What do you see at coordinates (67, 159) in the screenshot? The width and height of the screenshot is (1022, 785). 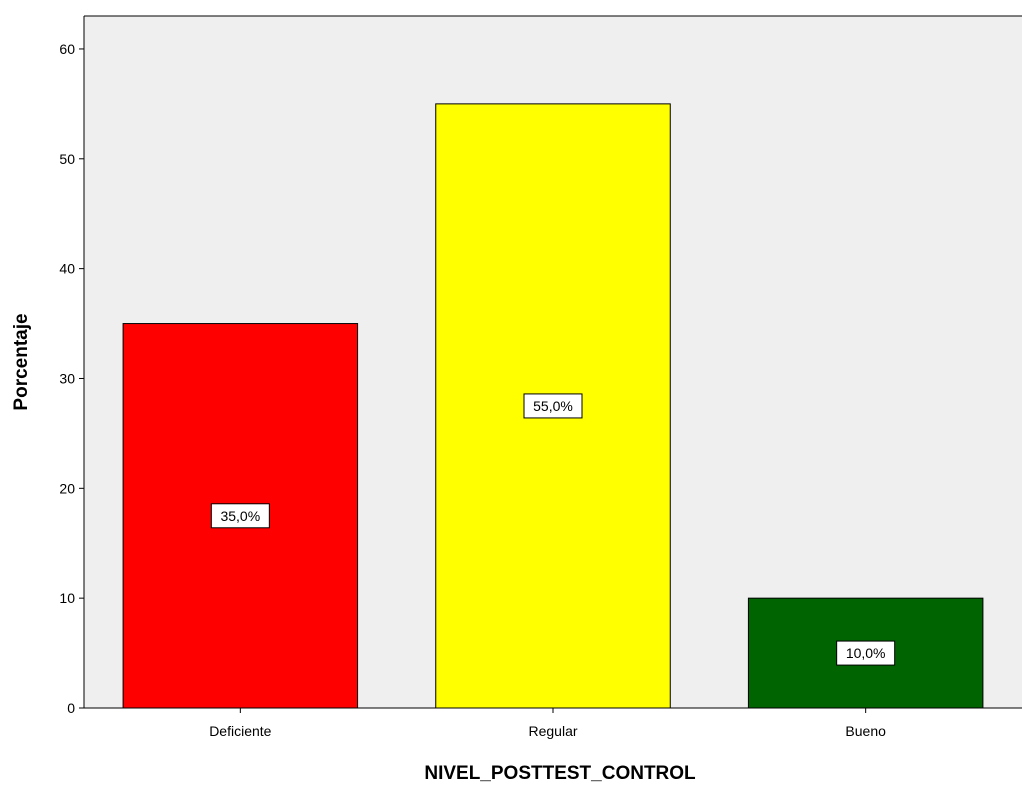 I see `y-tick-label: 50` at bounding box center [67, 159].